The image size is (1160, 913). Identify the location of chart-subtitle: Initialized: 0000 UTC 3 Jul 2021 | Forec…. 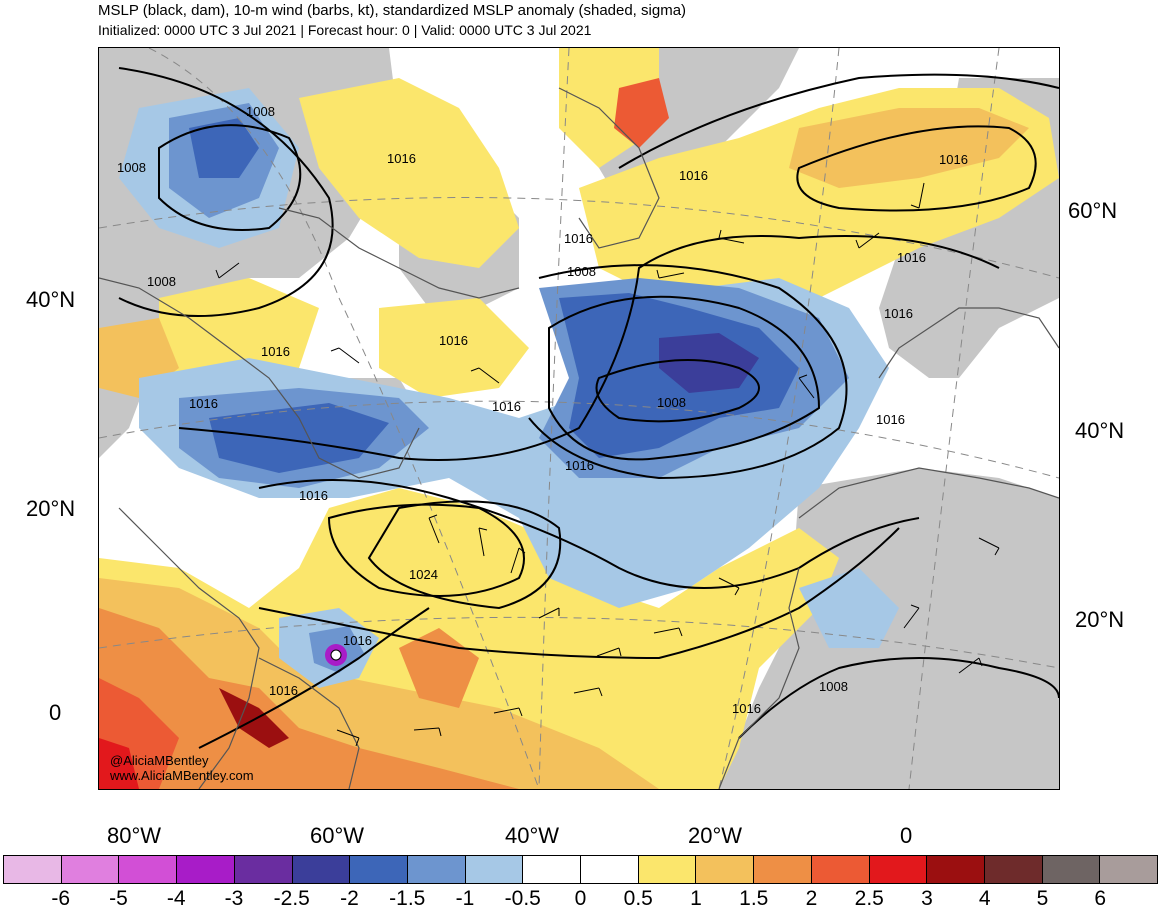
(345, 30).